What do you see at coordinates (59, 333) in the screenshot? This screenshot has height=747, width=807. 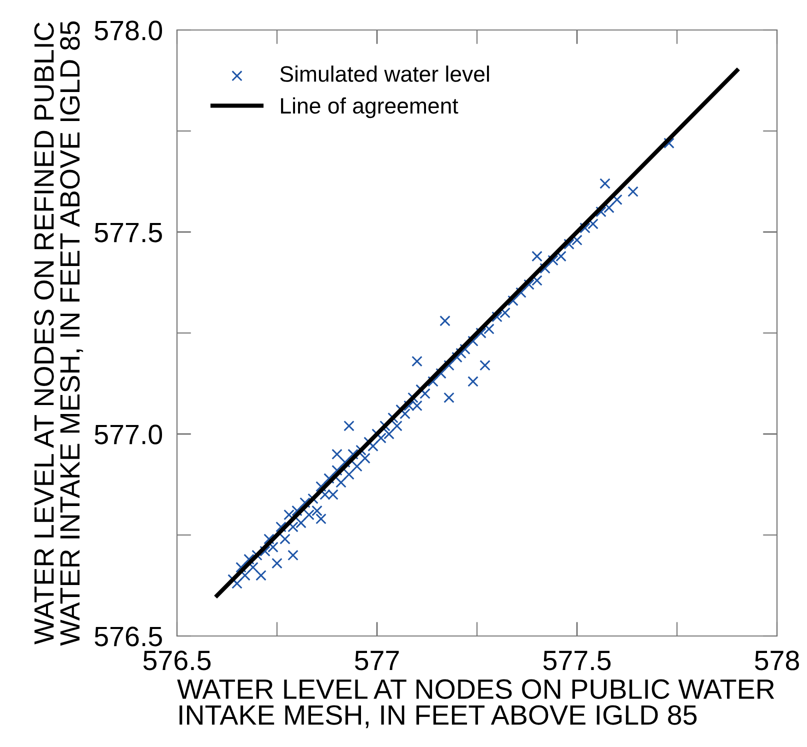 I see `y-axis-title: WATER LEVEL AT NODES ON REFINED PUBLIC WATER INTAKE MESH, IN FEET ABOVE IGLD 85` at bounding box center [59, 333].